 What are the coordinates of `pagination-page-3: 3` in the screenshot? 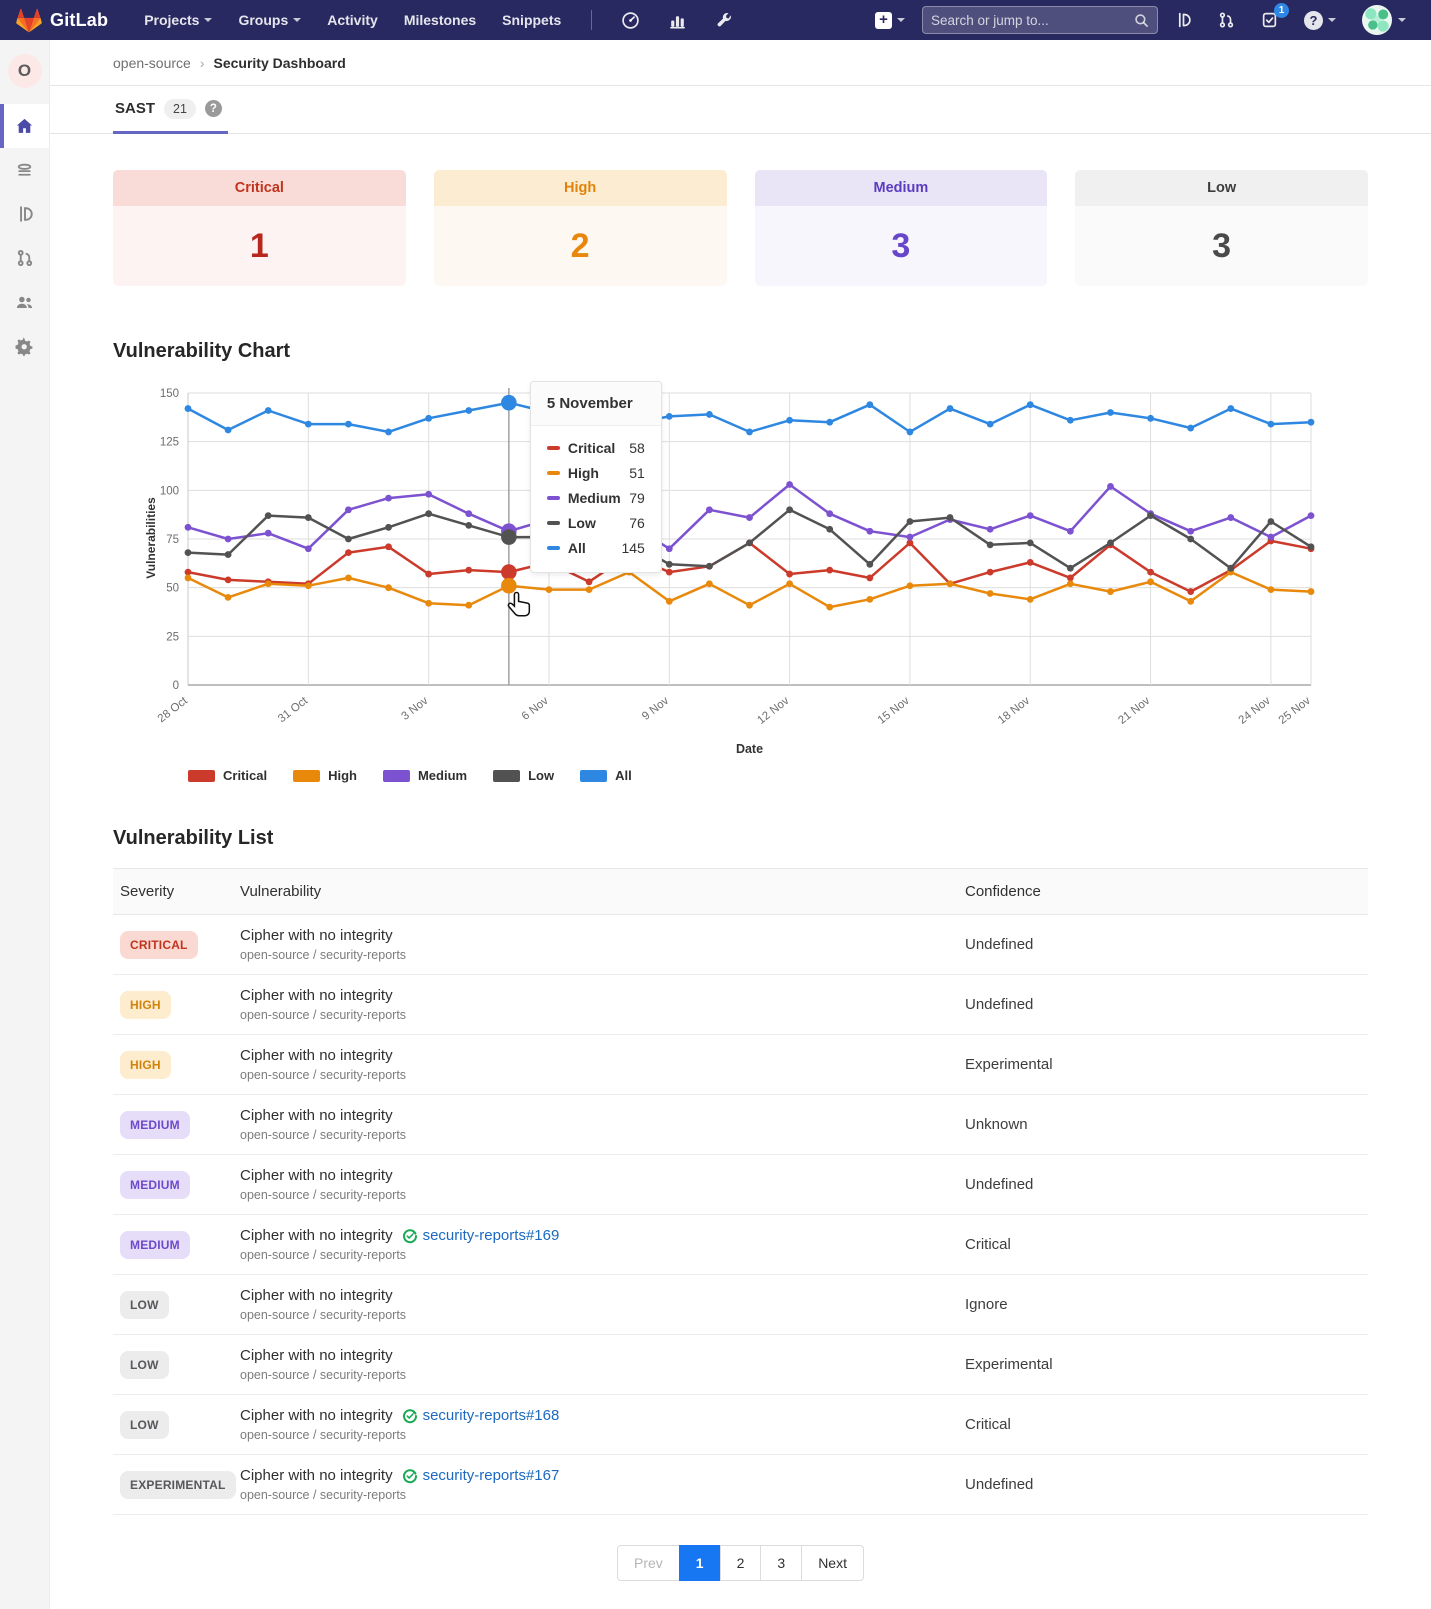 It's located at (781, 1563).